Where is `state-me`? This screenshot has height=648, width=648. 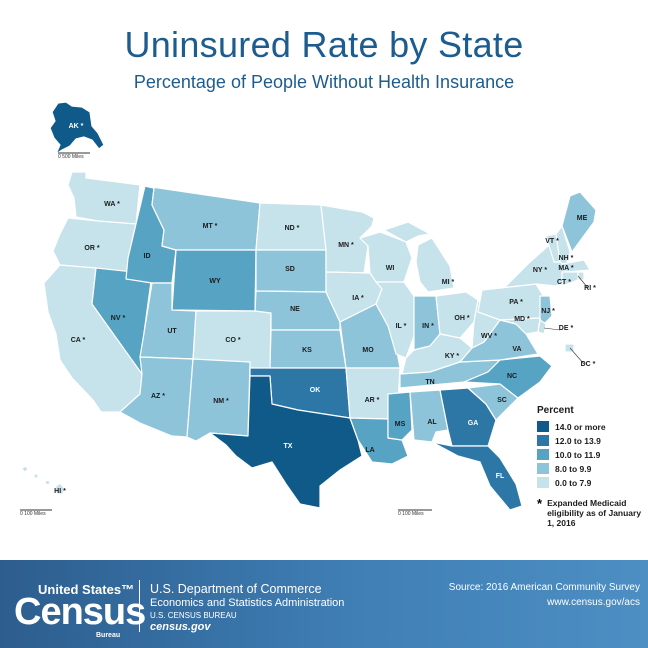 state-me is located at coordinates (579, 222).